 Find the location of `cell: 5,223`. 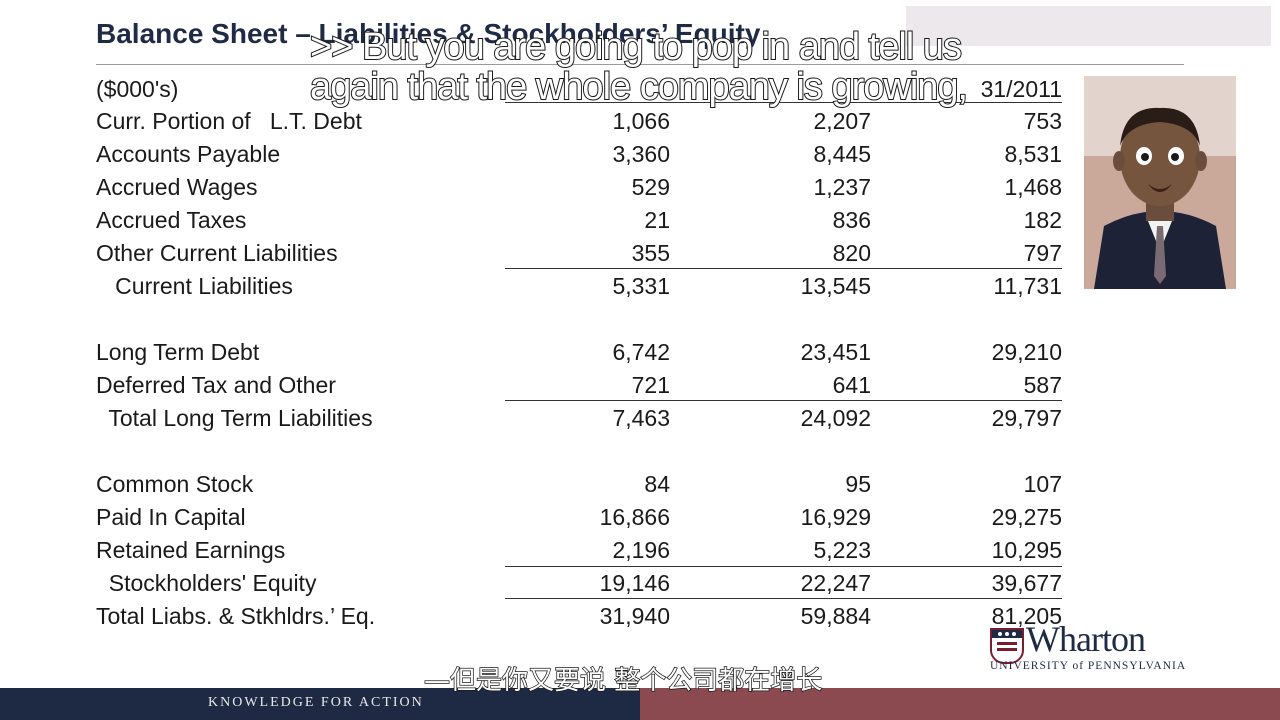

cell: 5,223 is located at coordinates (842, 550).